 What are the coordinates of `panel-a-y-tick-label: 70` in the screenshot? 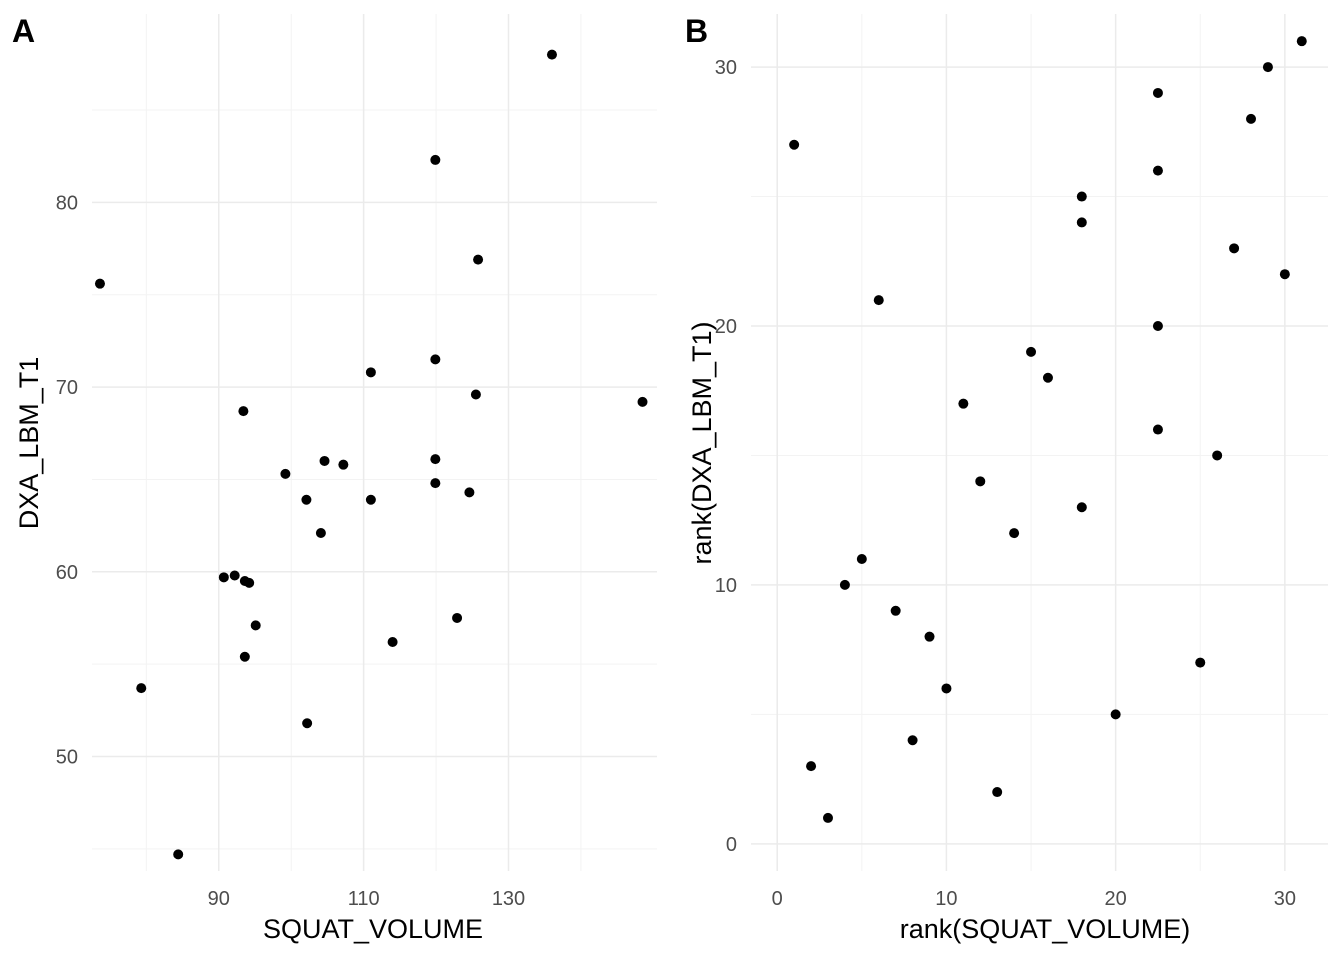 It's located at (67, 388).